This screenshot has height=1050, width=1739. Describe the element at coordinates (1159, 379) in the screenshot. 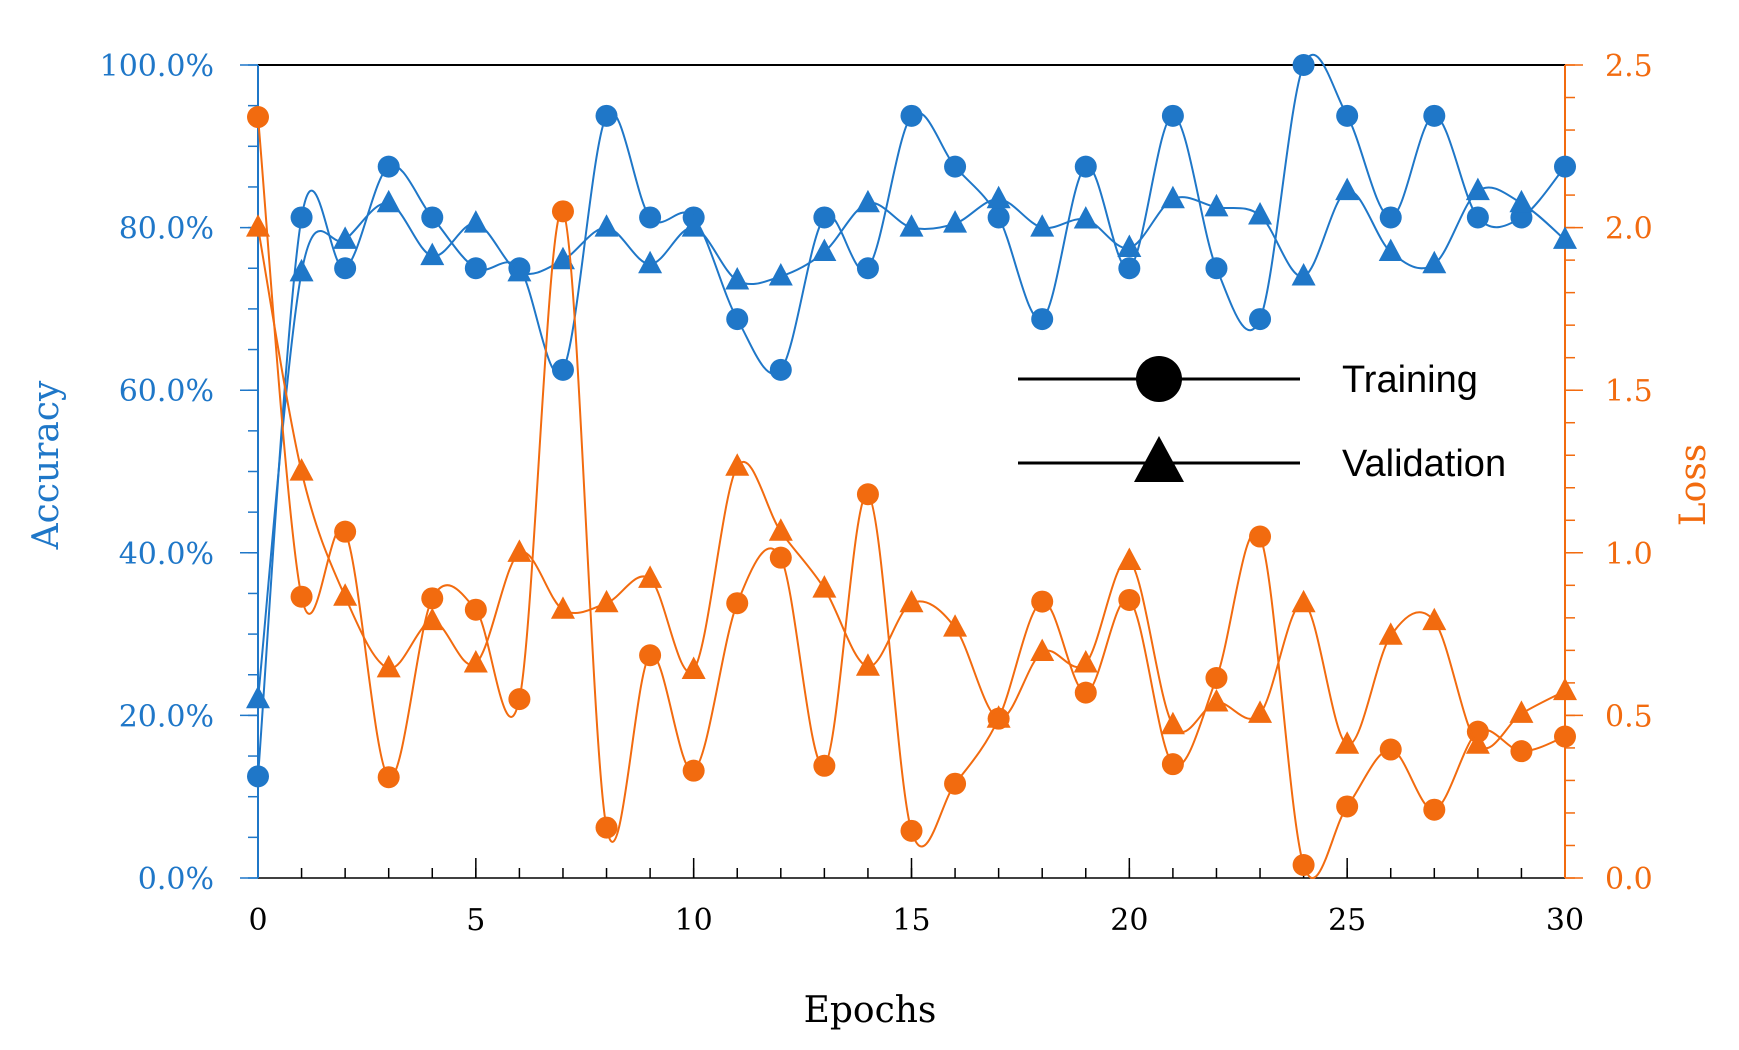

I see `legend-circle-icon` at that location.